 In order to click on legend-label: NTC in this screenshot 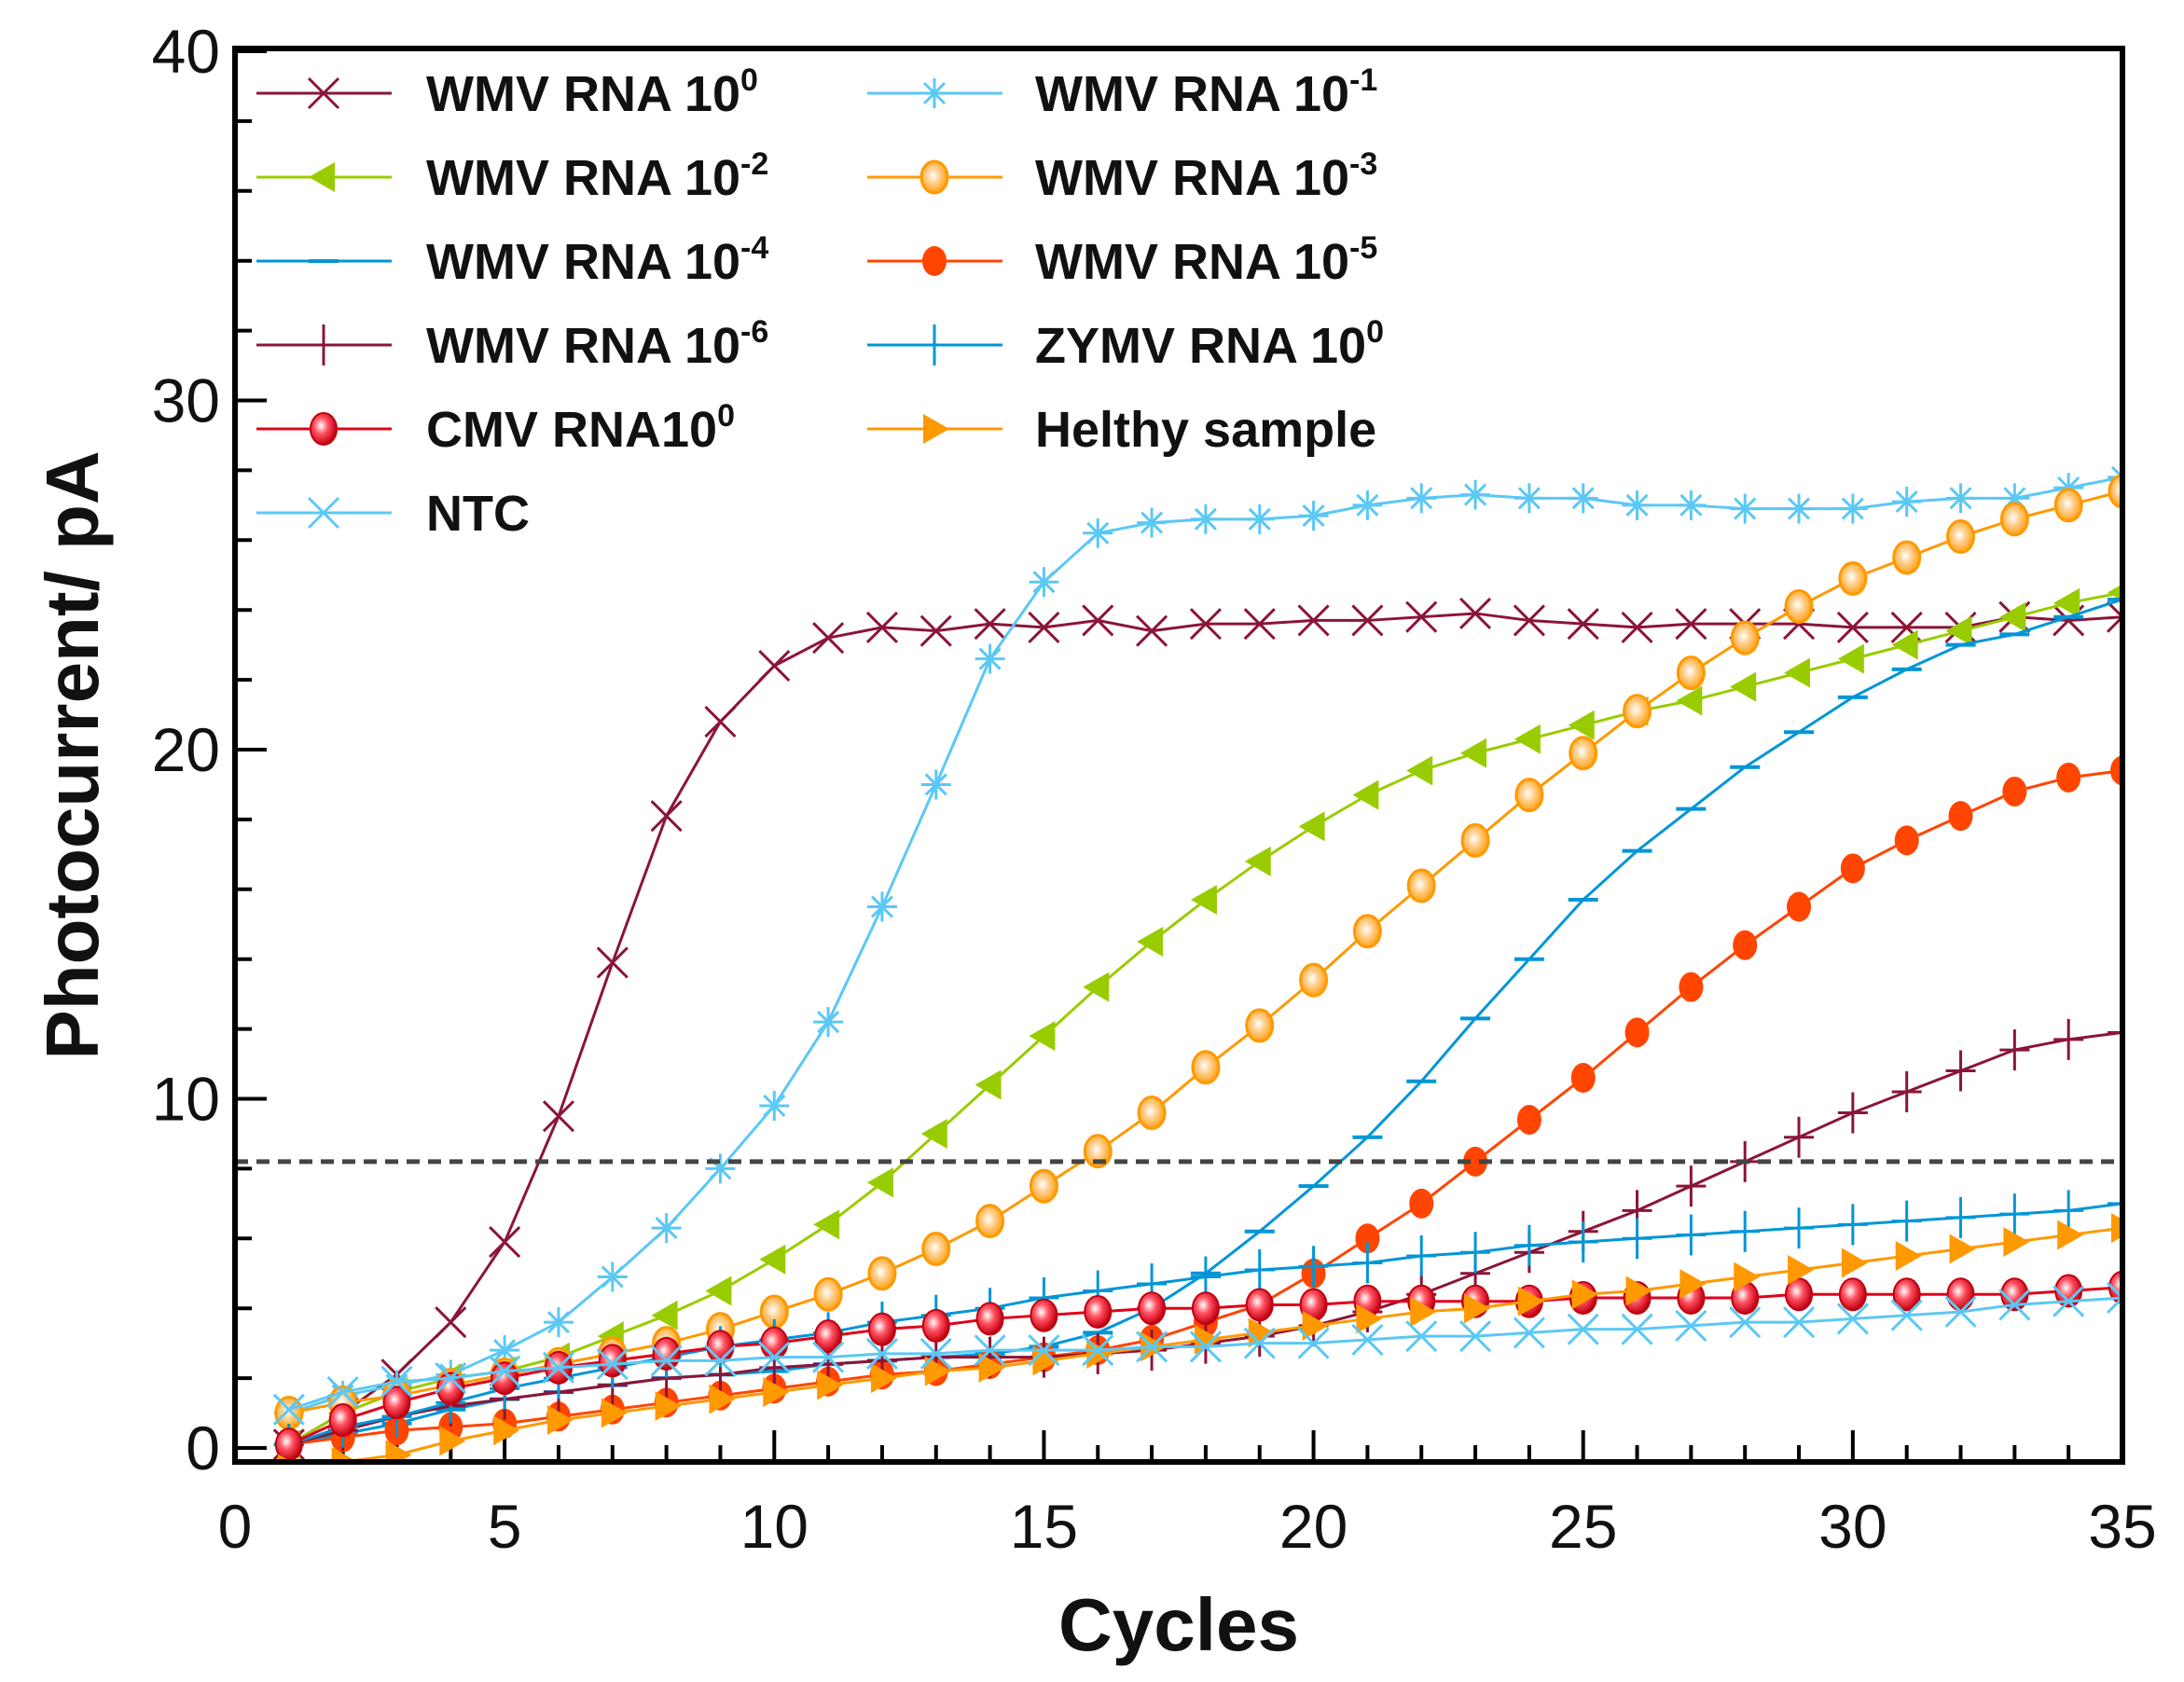, I will do `click(478, 514)`.